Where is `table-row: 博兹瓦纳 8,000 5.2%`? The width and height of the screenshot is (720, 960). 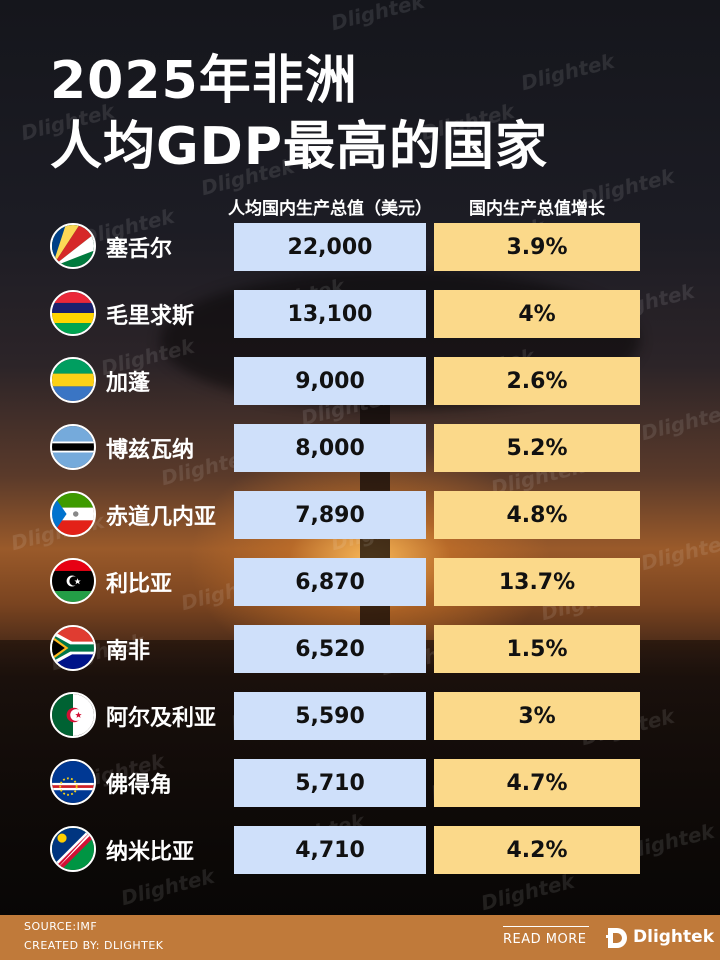
table-row: 博兹瓦纳 8,000 5.2% is located at coordinates (360, 448).